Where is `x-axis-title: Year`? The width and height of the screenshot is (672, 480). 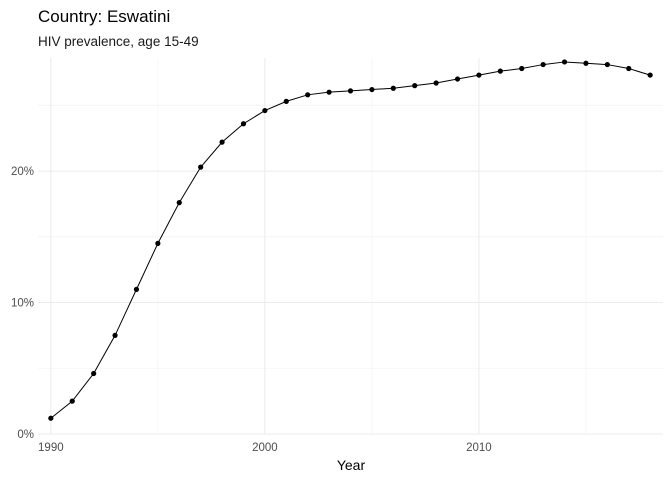 x-axis-title: Year is located at coordinates (351, 465).